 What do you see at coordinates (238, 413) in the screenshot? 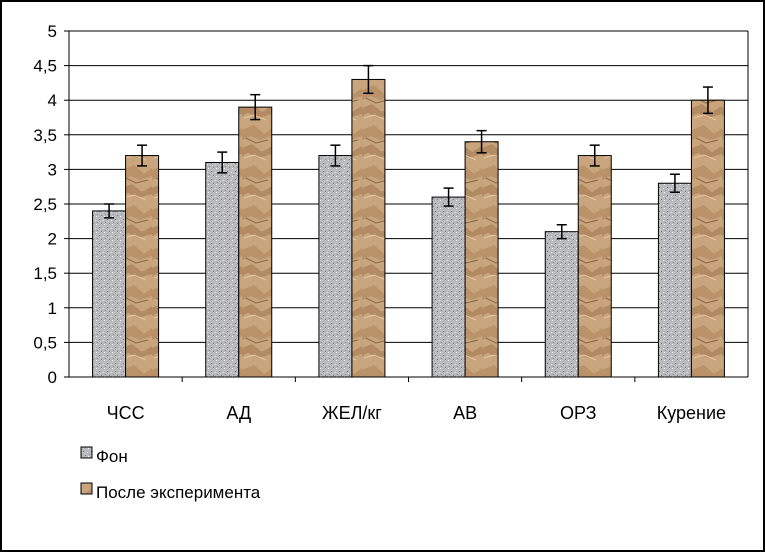
I see `x-category-label: АД` at bounding box center [238, 413].